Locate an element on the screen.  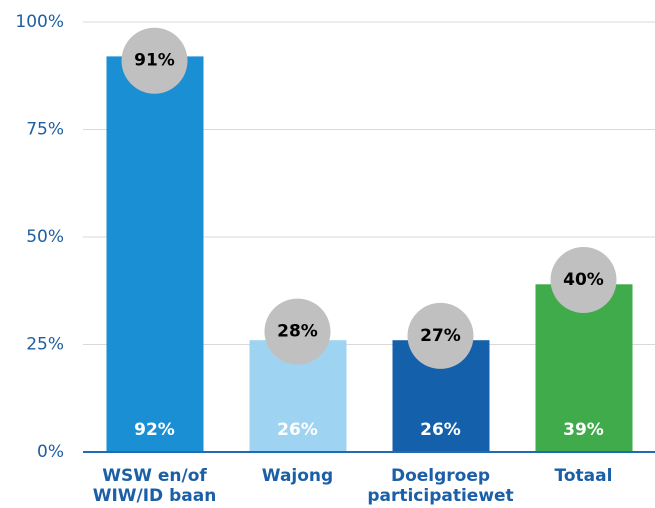
value-label: 39% is located at coordinates (583, 430).